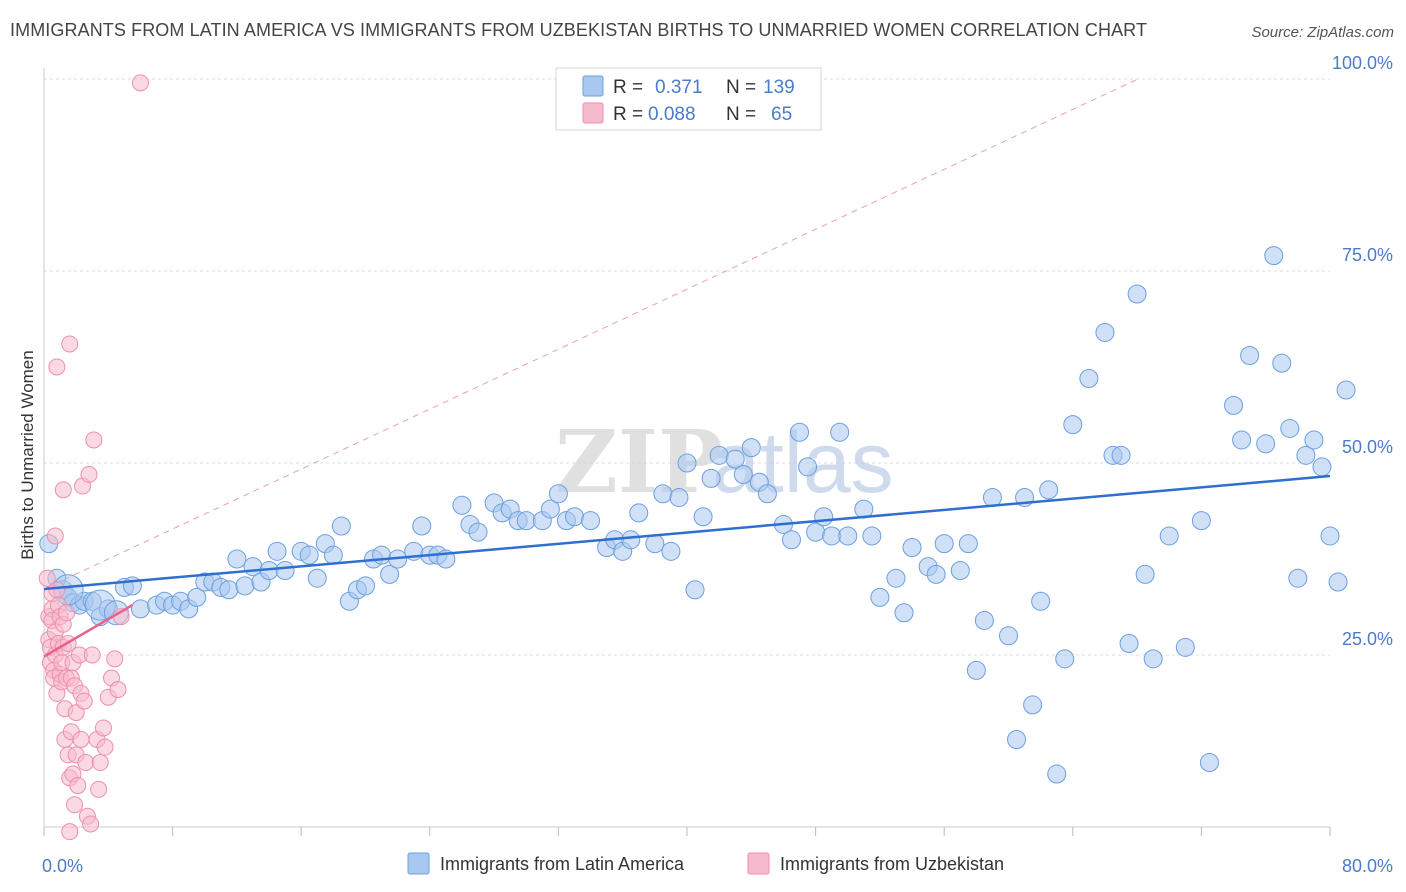  Describe the element at coordinates (781, 114) in the screenshot. I see `legend-n-value-2: 65` at that location.